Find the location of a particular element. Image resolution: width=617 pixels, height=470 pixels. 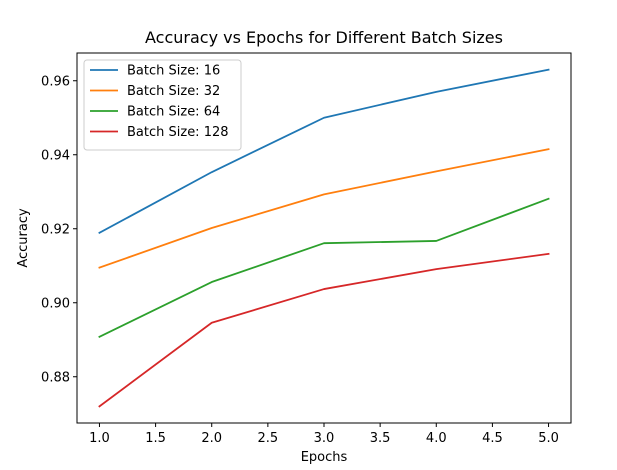

y-tick-label: 0.94 is located at coordinates (55, 155).